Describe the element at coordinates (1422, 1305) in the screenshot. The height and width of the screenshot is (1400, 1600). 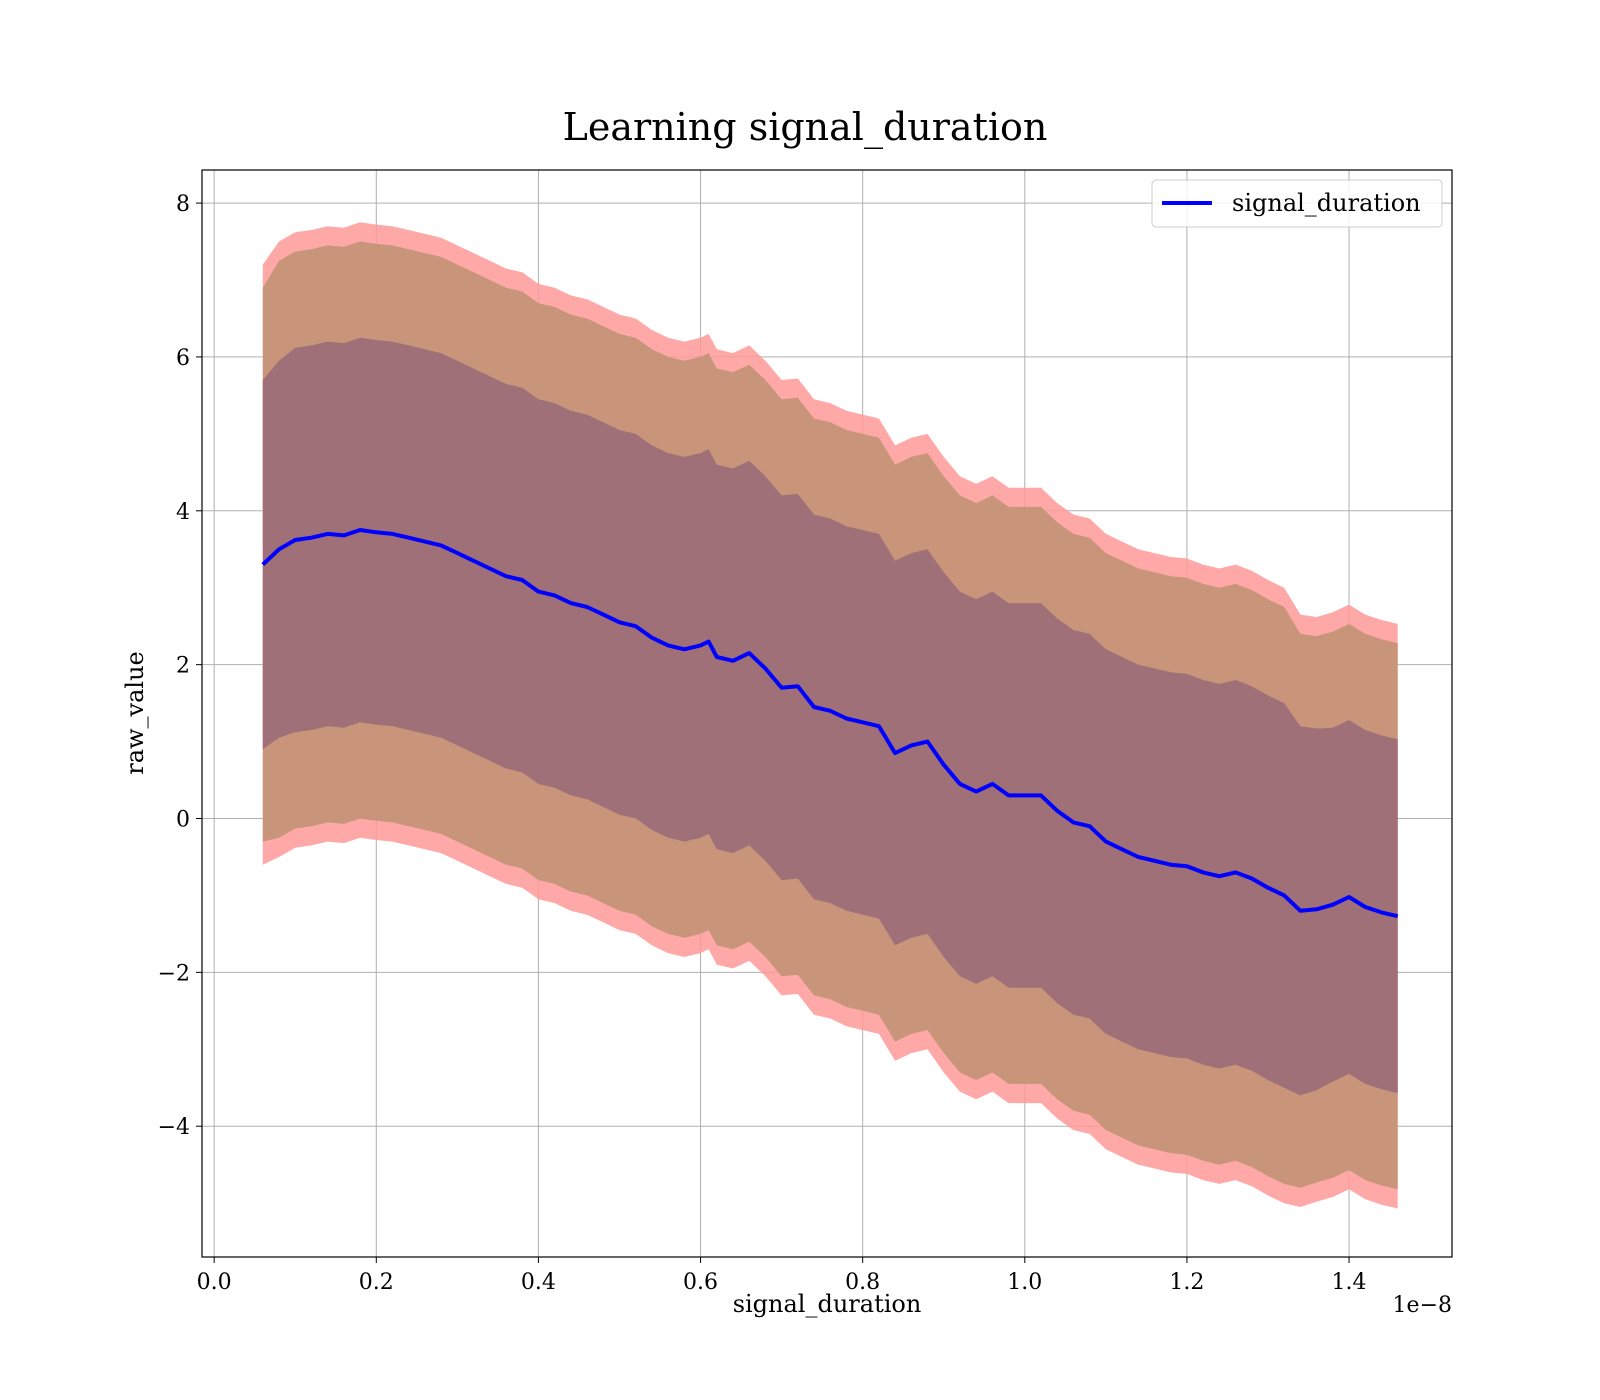
I see `x-axis-offset-label: 1e−8` at that location.